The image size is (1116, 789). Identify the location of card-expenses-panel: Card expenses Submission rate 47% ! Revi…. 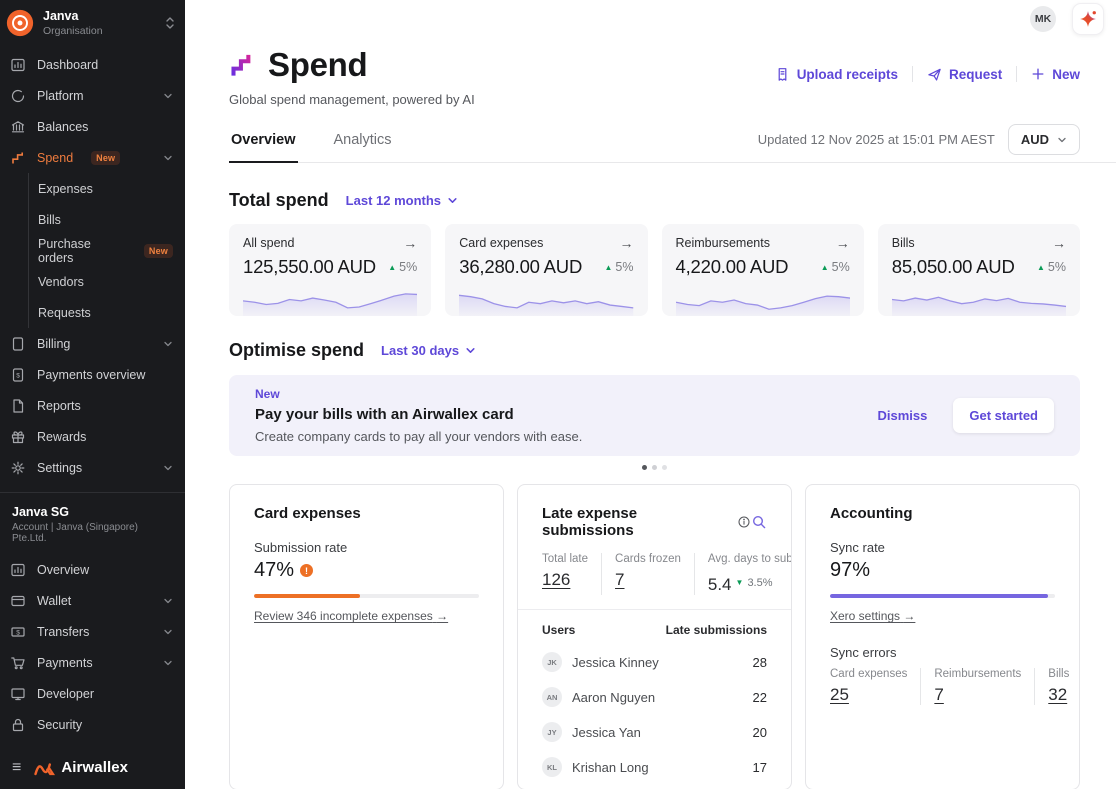
(366, 636).